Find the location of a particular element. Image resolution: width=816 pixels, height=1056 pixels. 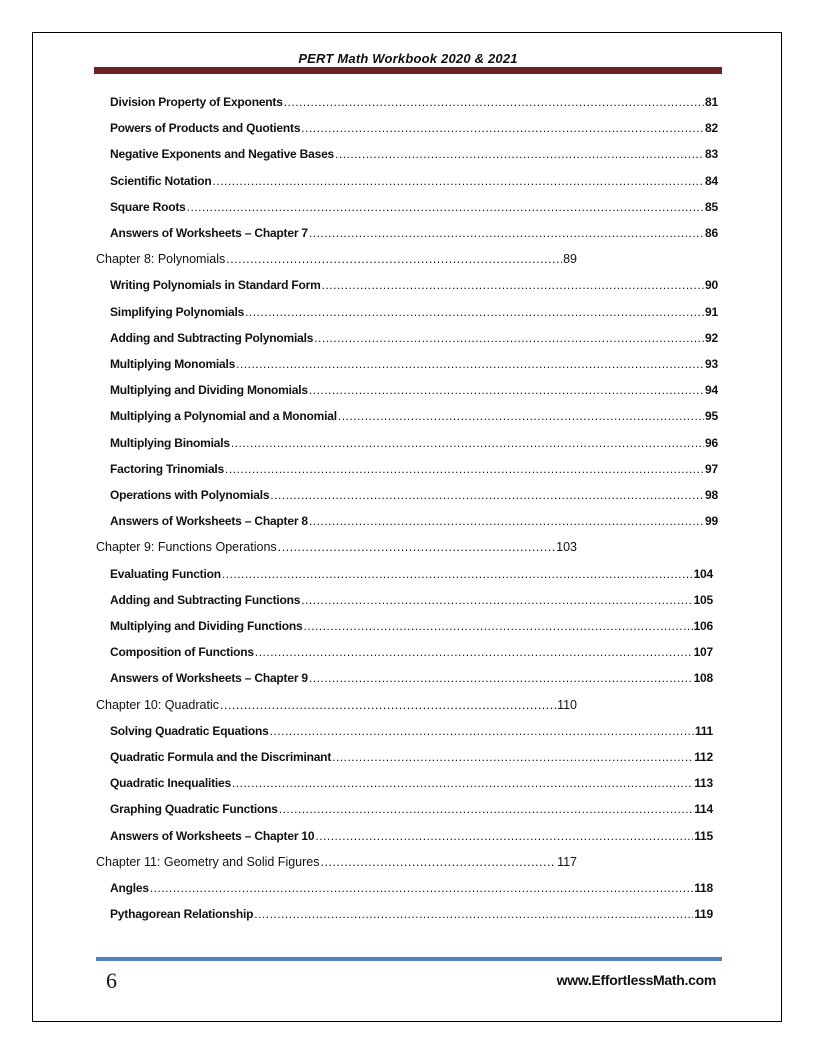

toc-entry-title: Chapter 9: Functions Operations is located at coordinates (186, 547).